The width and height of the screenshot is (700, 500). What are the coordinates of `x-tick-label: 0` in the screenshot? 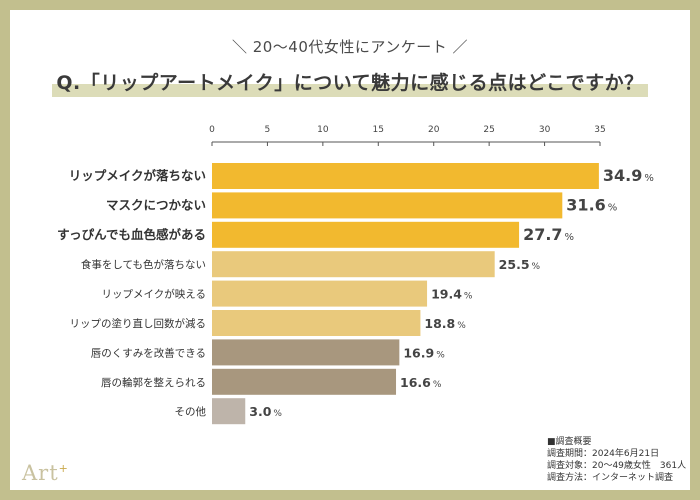 It's located at (212, 130).